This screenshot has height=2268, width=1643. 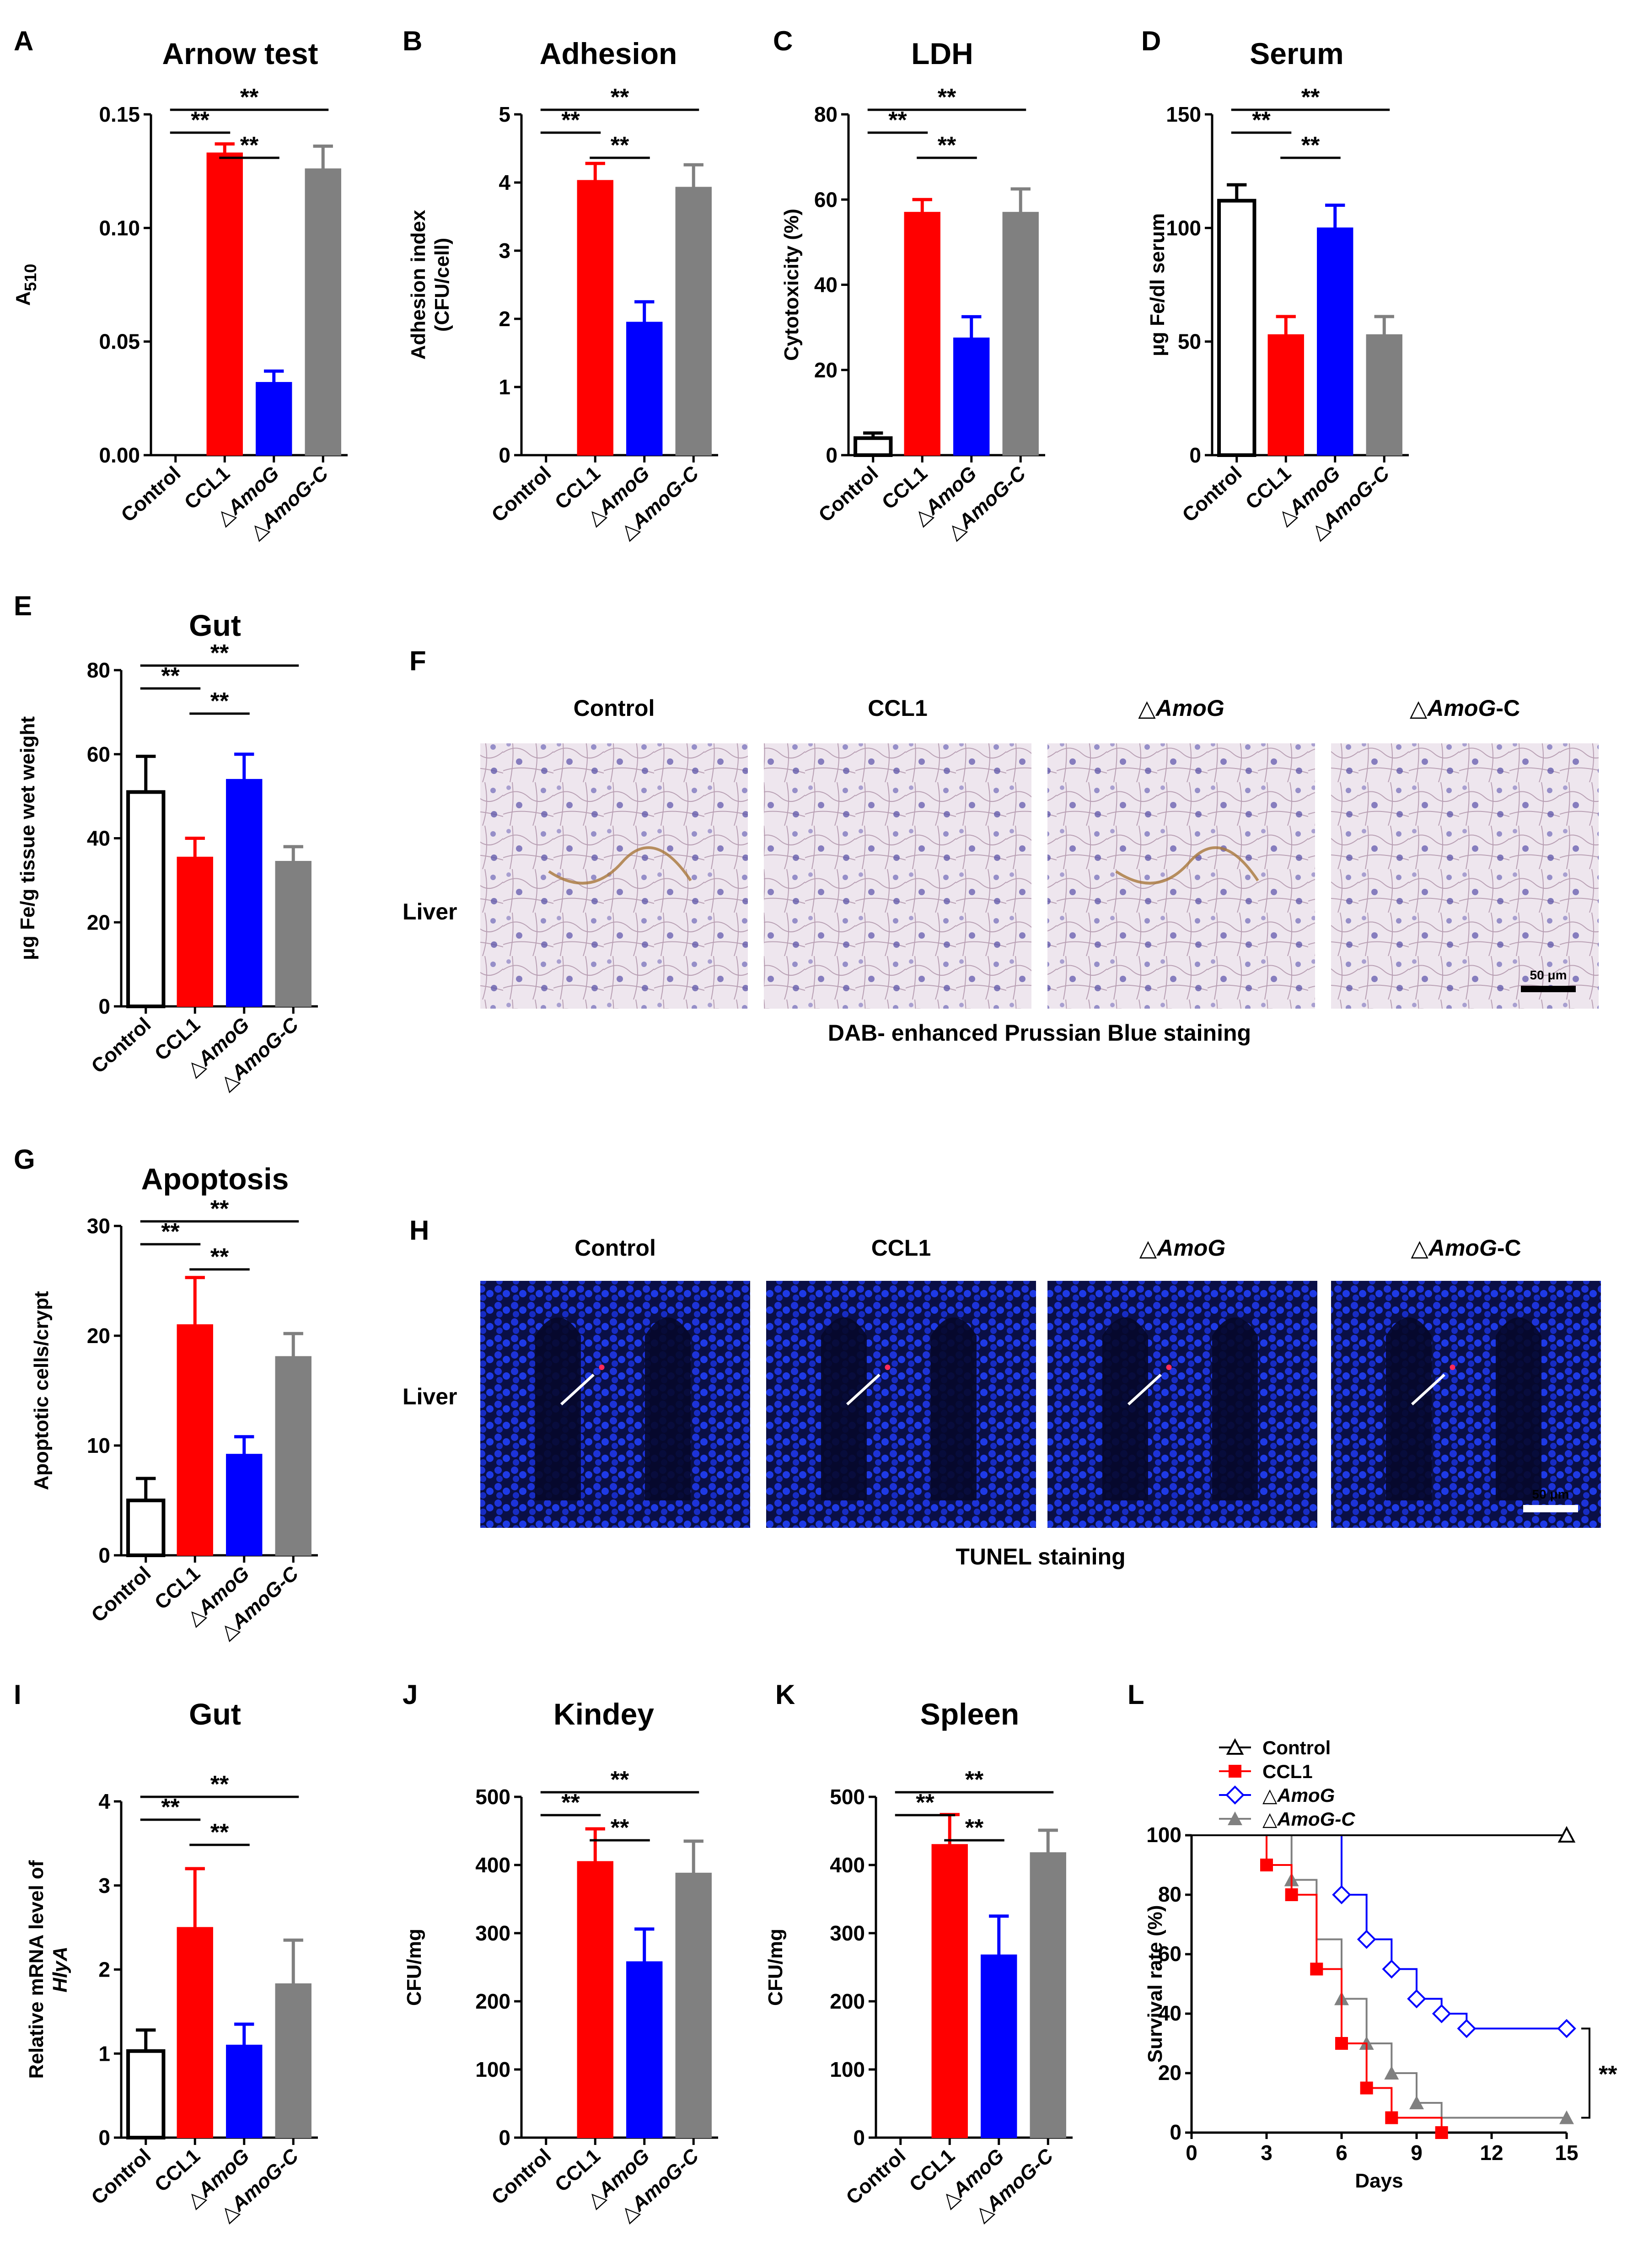 What do you see at coordinates (1379, 1932) in the screenshot?
I see `survival-curve` at bounding box center [1379, 1932].